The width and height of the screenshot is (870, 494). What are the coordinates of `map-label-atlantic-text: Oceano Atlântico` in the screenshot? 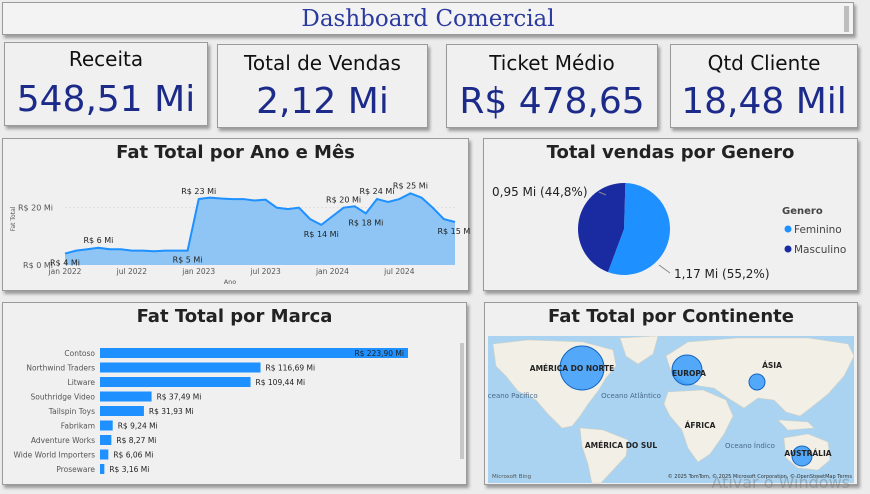 It's located at (631, 396).